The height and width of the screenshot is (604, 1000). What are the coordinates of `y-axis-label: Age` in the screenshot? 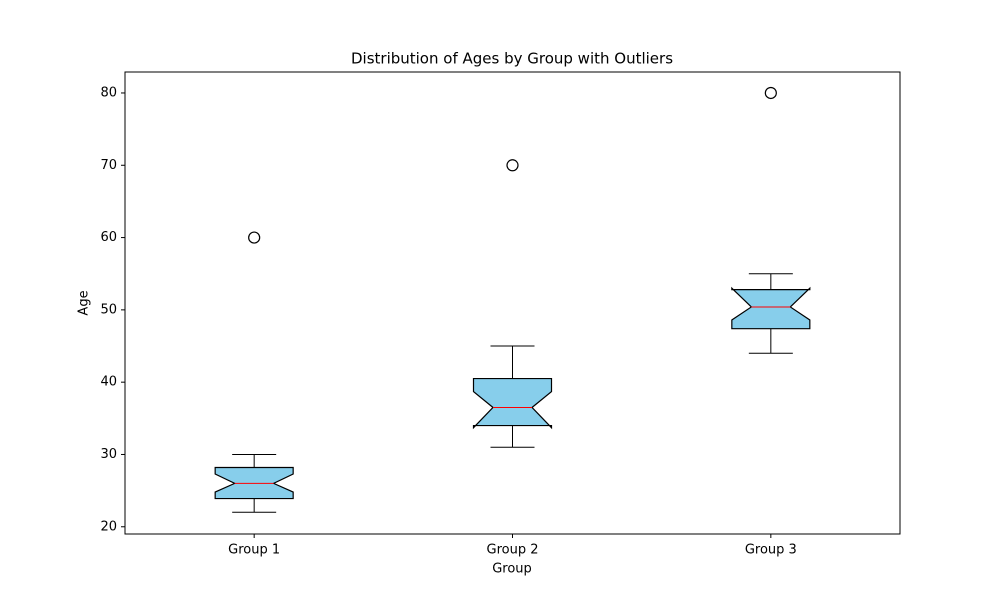 It's located at (84, 302).